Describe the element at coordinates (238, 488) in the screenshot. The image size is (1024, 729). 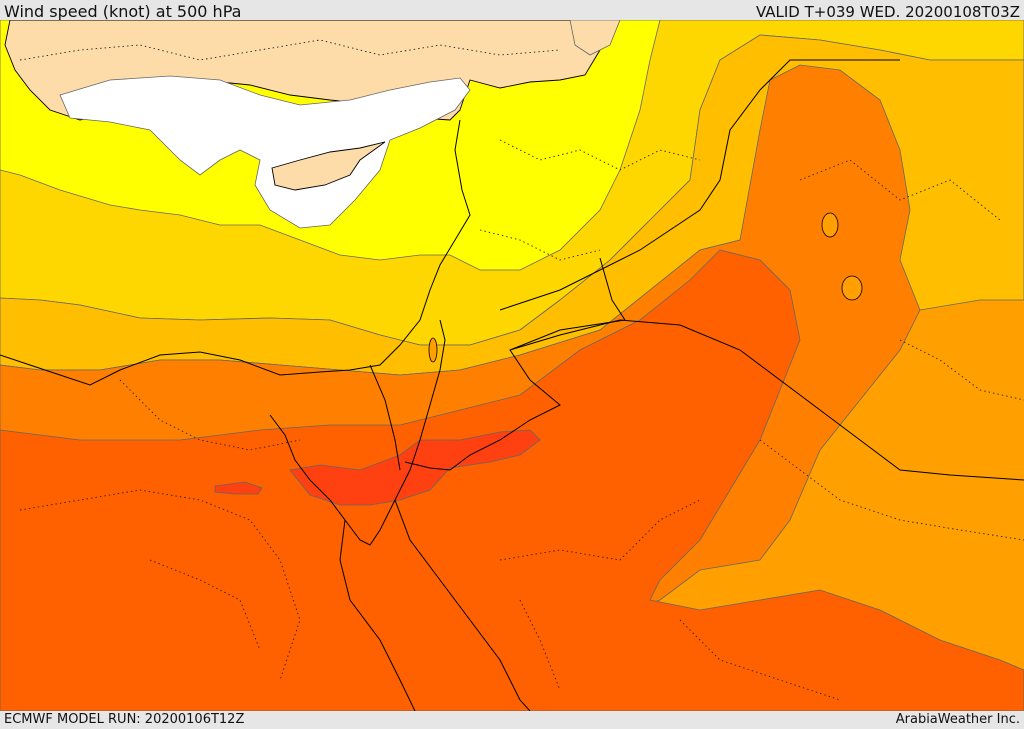
I see `speed-core-red-small` at that location.